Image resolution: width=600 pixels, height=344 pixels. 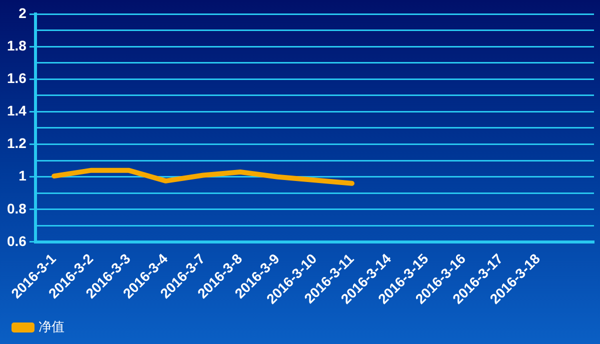 What do you see at coordinates (16, 143) in the screenshot?
I see `y-tick-label: 1.2` at bounding box center [16, 143].